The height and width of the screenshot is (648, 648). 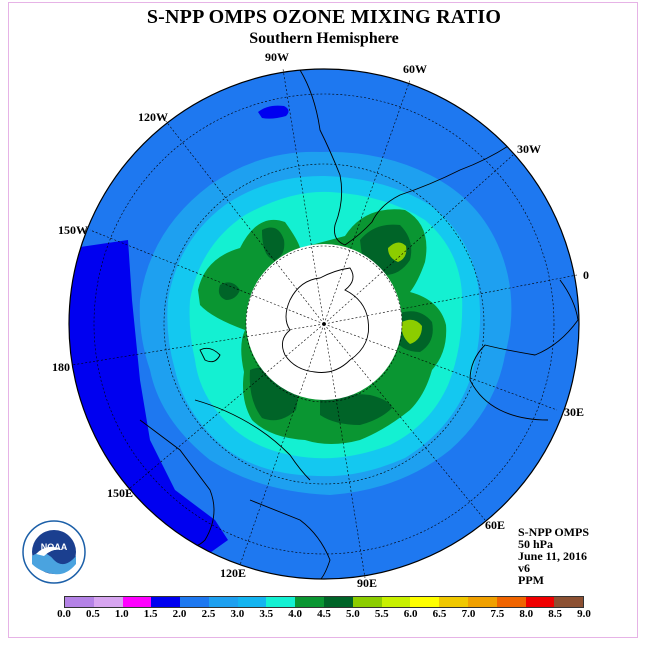 I want to click on lon-label-60w: 60W, so click(x=415, y=69).